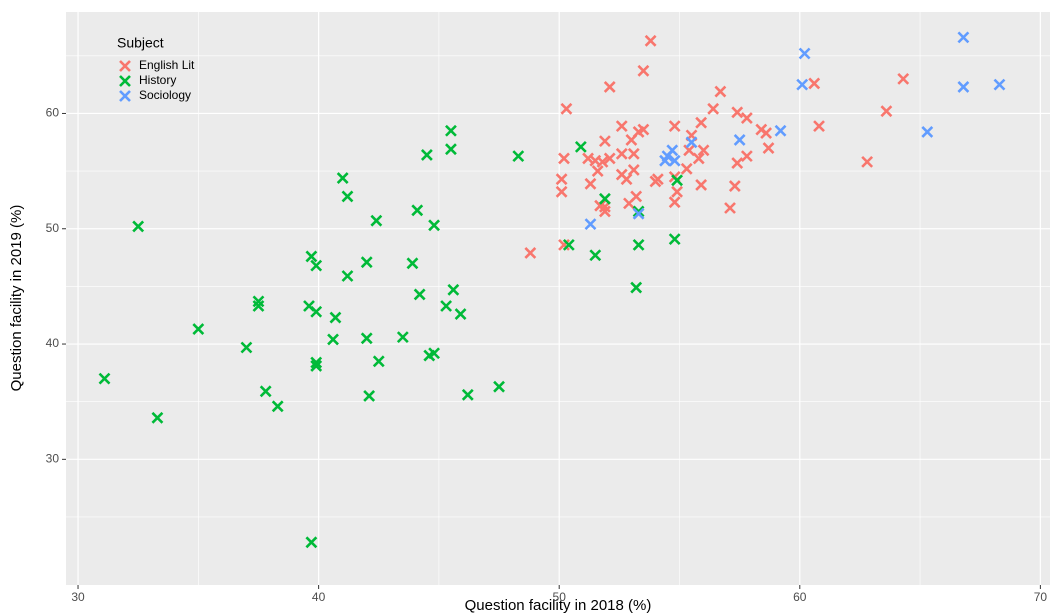 Image resolution: width=1054 pixels, height=614 pixels. I want to click on y-axis-label: Question facility in 2019 (%), so click(16, 298).